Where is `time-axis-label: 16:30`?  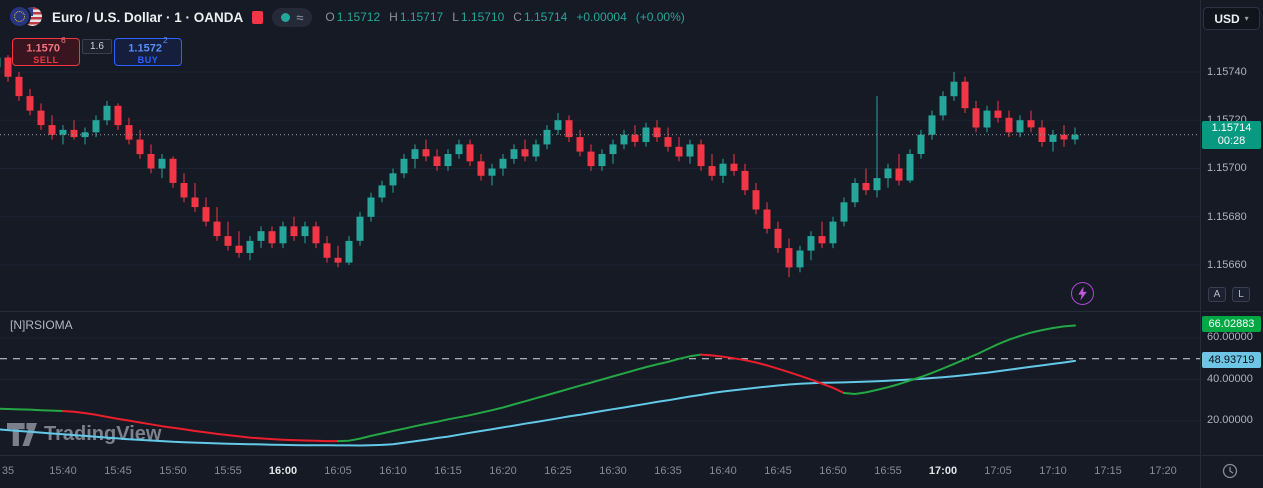
time-axis-label: 16:30 is located at coordinates (613, 471).